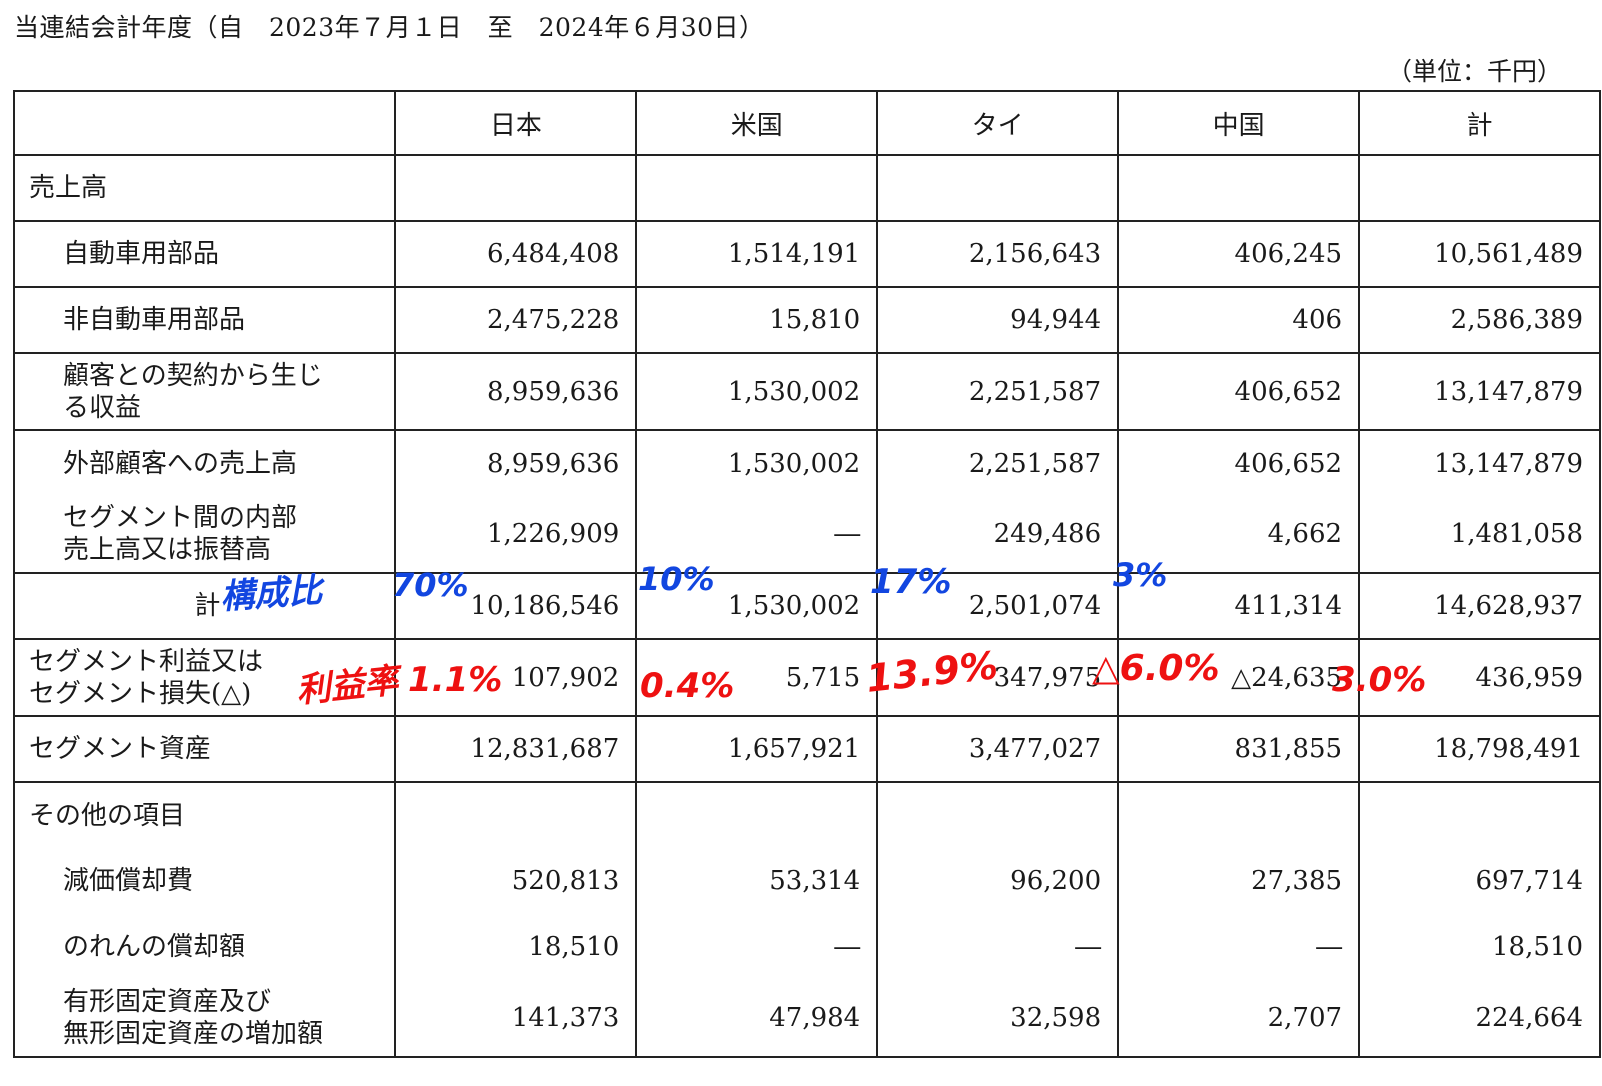 The image size is (1602, 1086). Describe the element at coordinates (204, 391) in the screenshot. I see `row-label-contract-revenue: 顧客との契約から生じ る収益` at that location.